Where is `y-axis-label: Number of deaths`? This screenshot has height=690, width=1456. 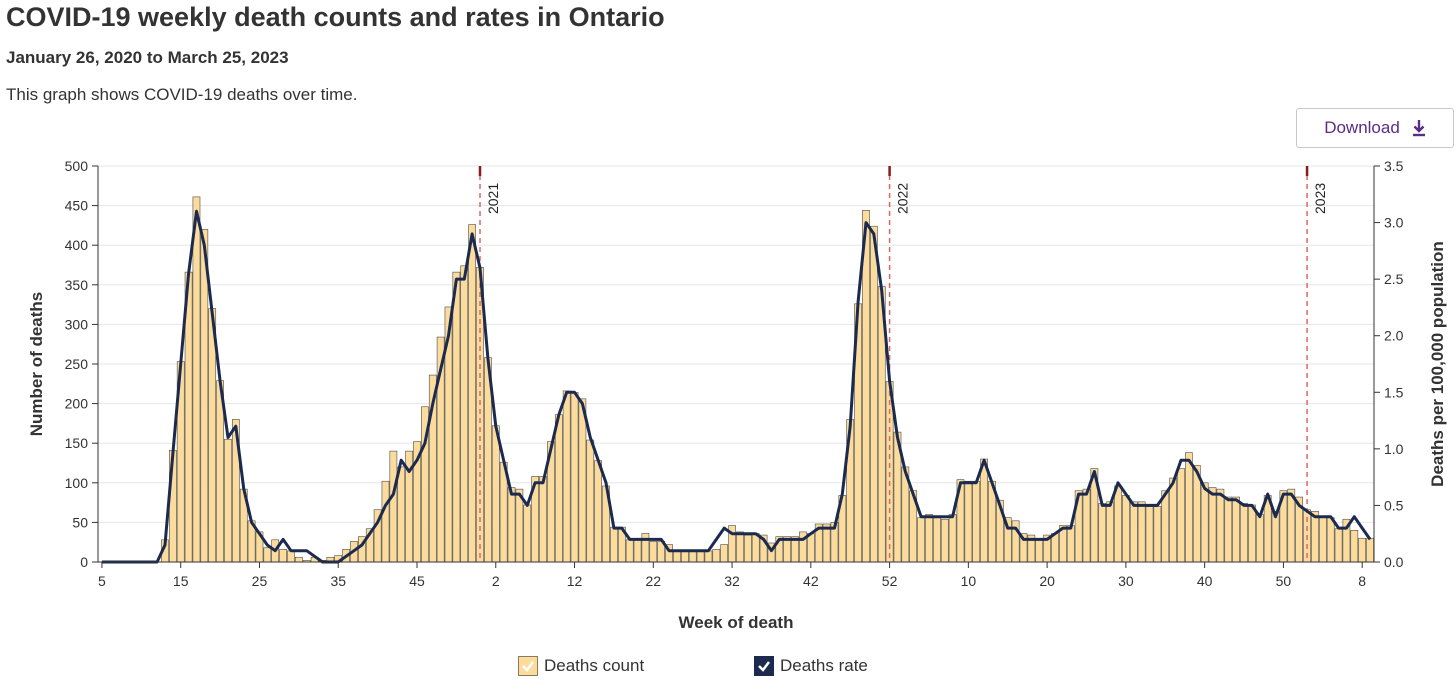
y-axis-label: Number of deaths is located at coordinates (36, 364).